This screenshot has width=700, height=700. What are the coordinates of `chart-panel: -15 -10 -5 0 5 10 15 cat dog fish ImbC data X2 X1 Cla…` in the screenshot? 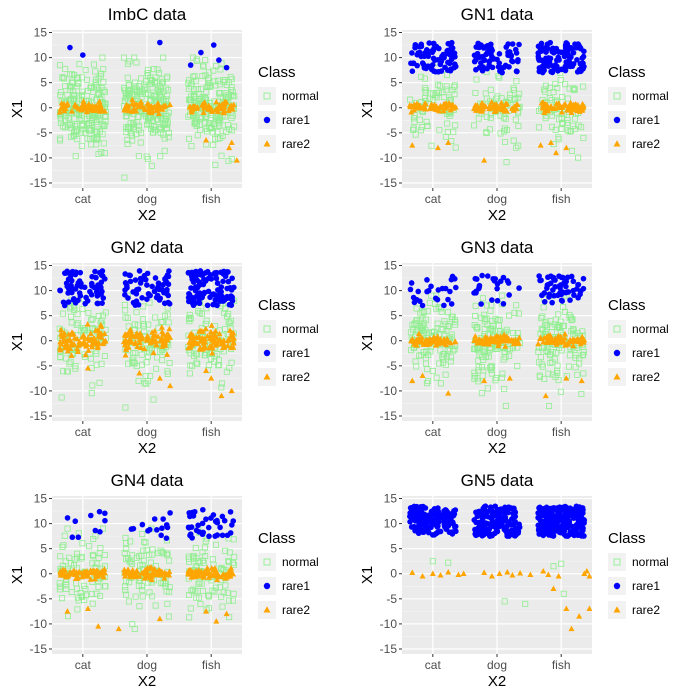 It's located at (164, 114).